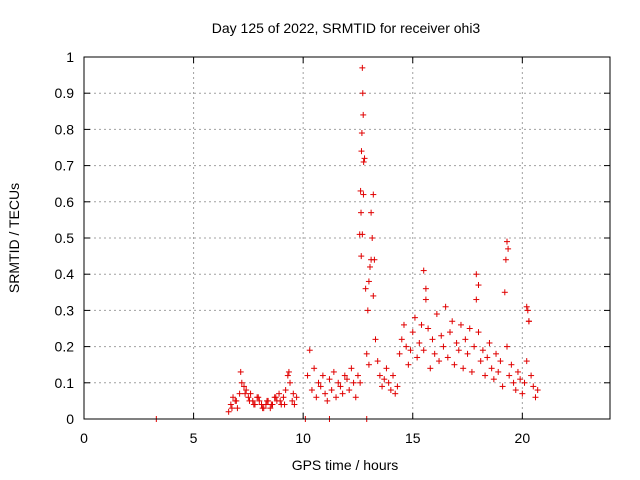 The height and width of the screenshot is (480, 640). What do you see at coordinates (65, 347) in the screenshot?
I see `y-tick-label: 0.2` at bounding box center [65, 347].